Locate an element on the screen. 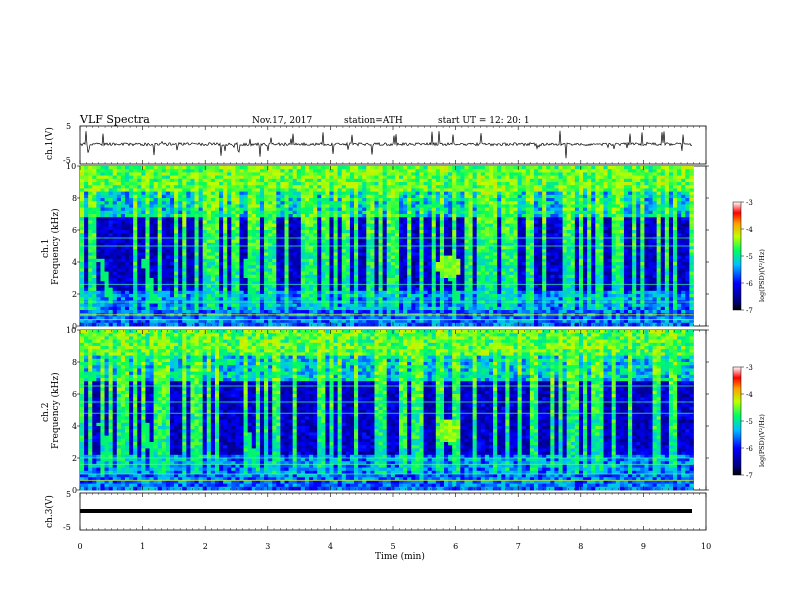 The width and height of the screenshot is (792, 612). ch1-waveform-trace is located at coordinates (386, 144).